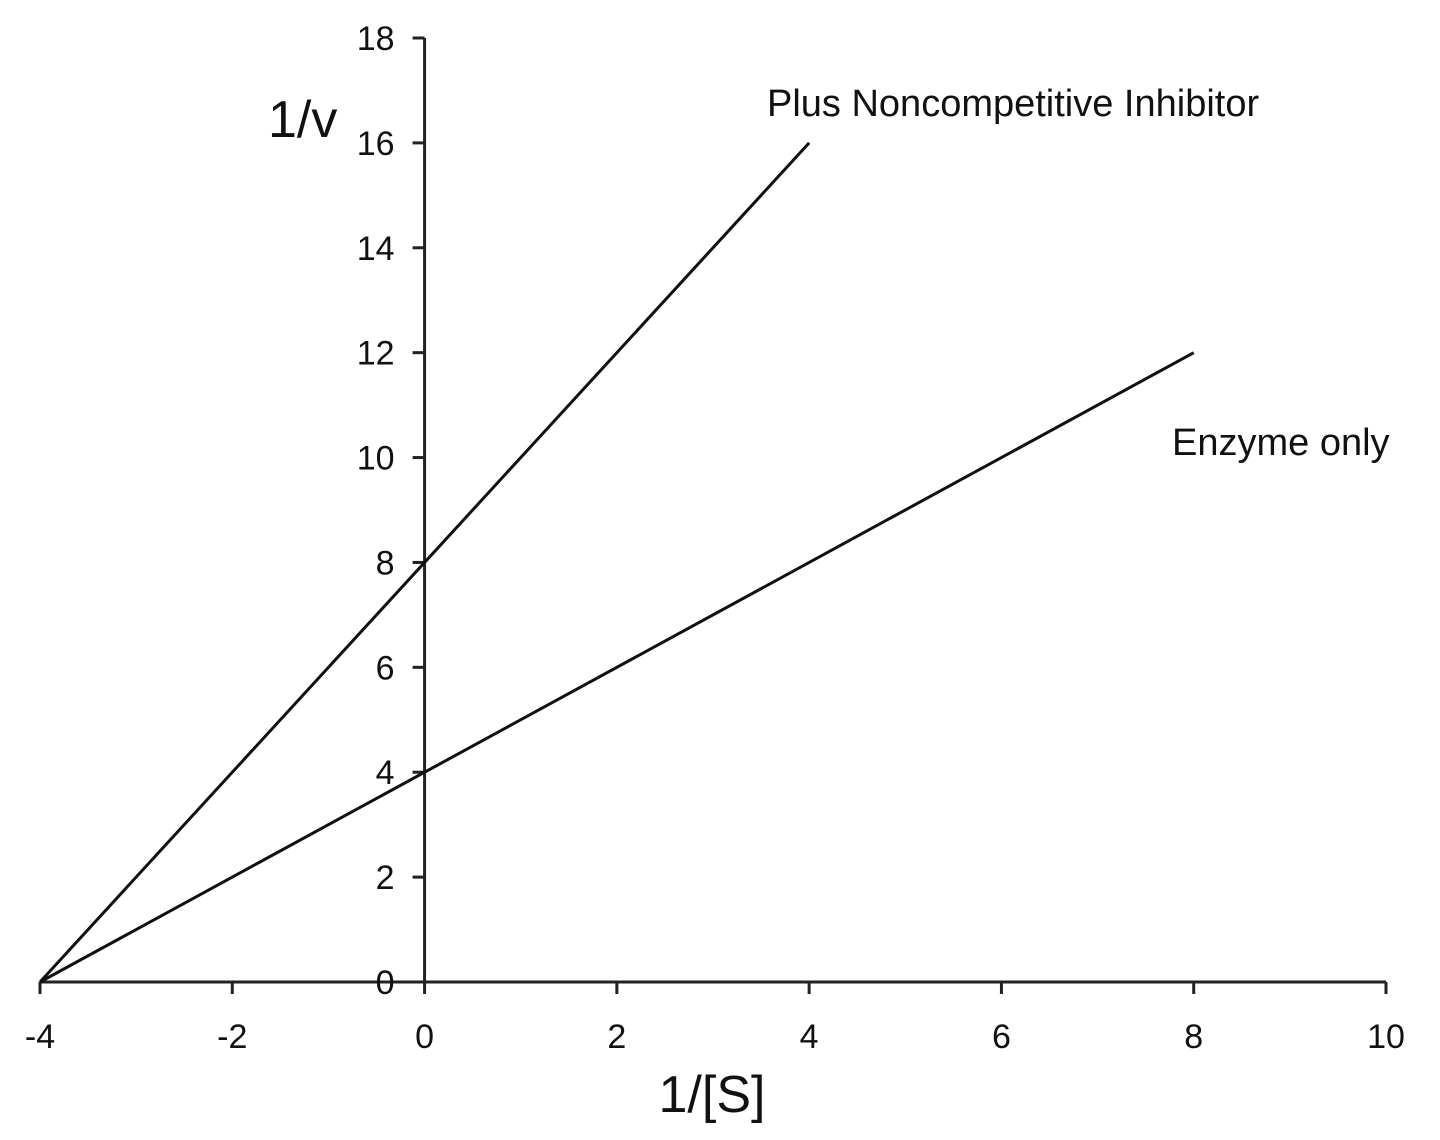 The height and width of the screenshot is (1140, 1440). Describe the element at coordinates (1281, 443) in the screenshot. I see `series-label-enzyme-only: Enzyme only` at that location.